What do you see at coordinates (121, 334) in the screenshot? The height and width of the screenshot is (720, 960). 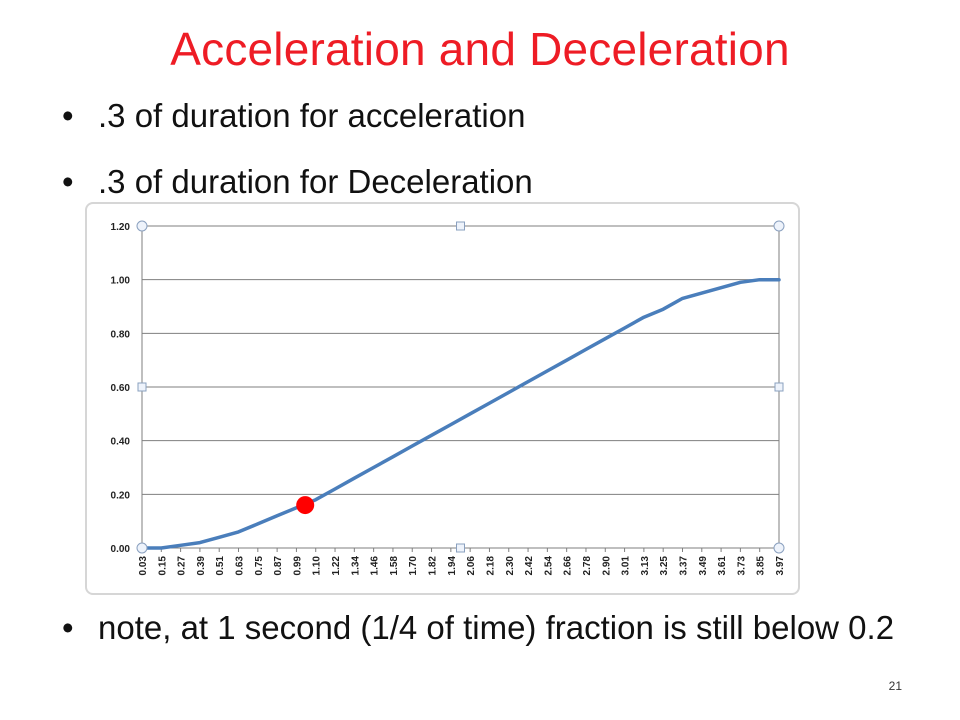 I see `y-tick-label-4: 0.80` at bounding box center [121, 334].